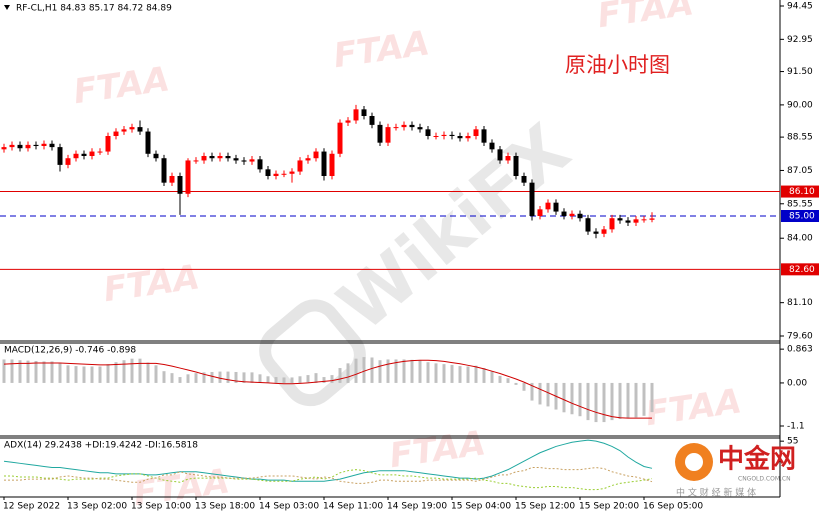 This screenshot has height=513, width=826. Describe the element at coordinates (101, 446) in the screenshot. I see `adx-header: ADX(14) 29.2438 +DI:19.4242 -DI:16.5818` at that location.